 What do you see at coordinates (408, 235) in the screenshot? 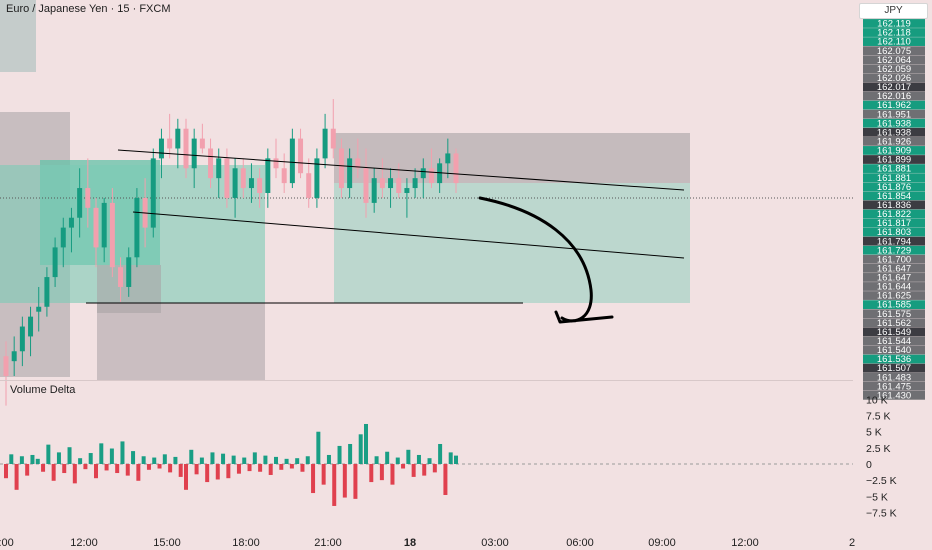
I see `channel-lower-line` at bounding box center [408, 235].